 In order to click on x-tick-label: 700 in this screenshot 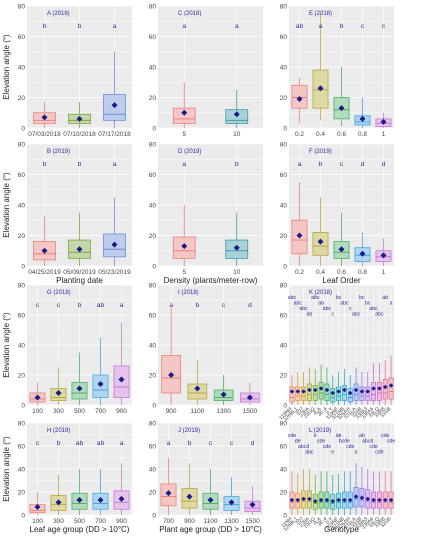, I will do `click(100, 411)`.